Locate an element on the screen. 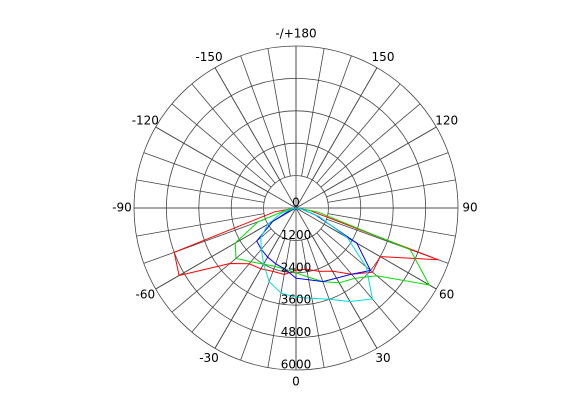 The height and width of the screenshot is (417, 569). angle-tick-label: -/+180 is located at coordinates (295, 34).